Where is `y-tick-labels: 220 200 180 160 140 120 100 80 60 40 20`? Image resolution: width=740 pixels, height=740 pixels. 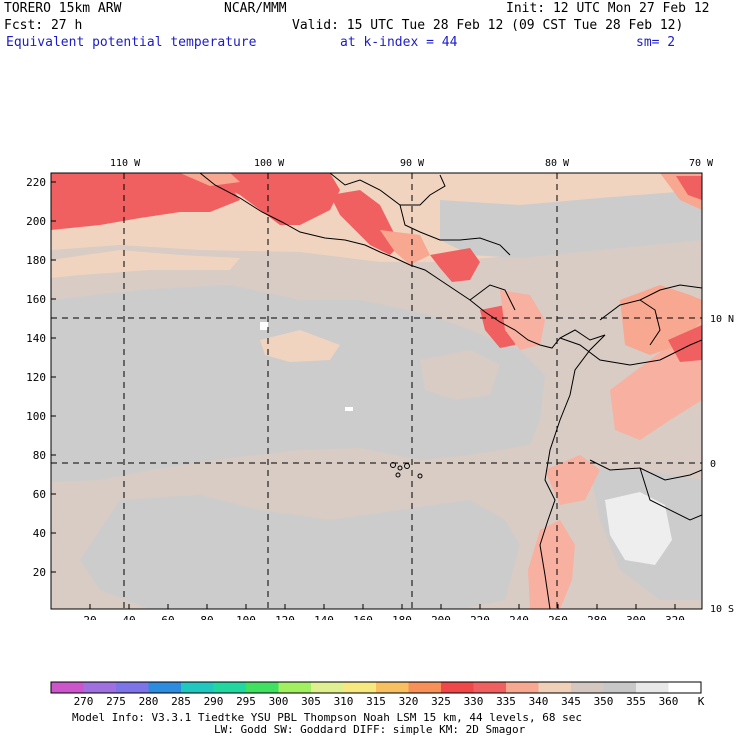
y-tick-labels: 220 200 180 160 140 120 100 80 60 40 20 is located at coordinates (36, 377).